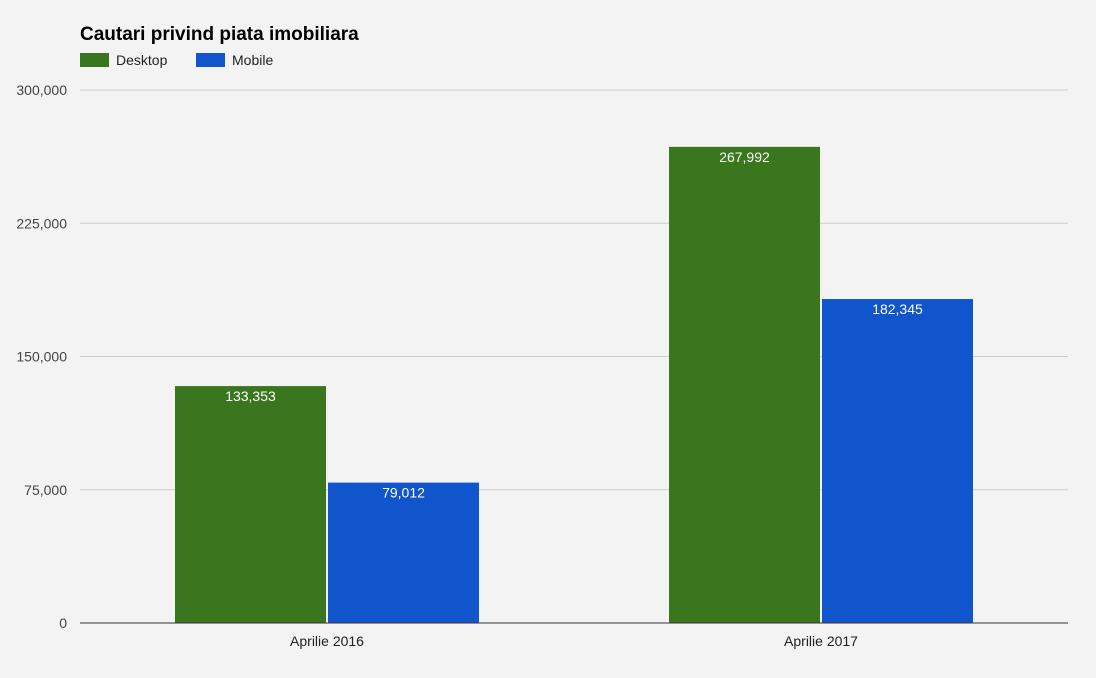  I want to click on y-axis: 0 75,000 150,000 225,000 300,000, so click(41, 356).